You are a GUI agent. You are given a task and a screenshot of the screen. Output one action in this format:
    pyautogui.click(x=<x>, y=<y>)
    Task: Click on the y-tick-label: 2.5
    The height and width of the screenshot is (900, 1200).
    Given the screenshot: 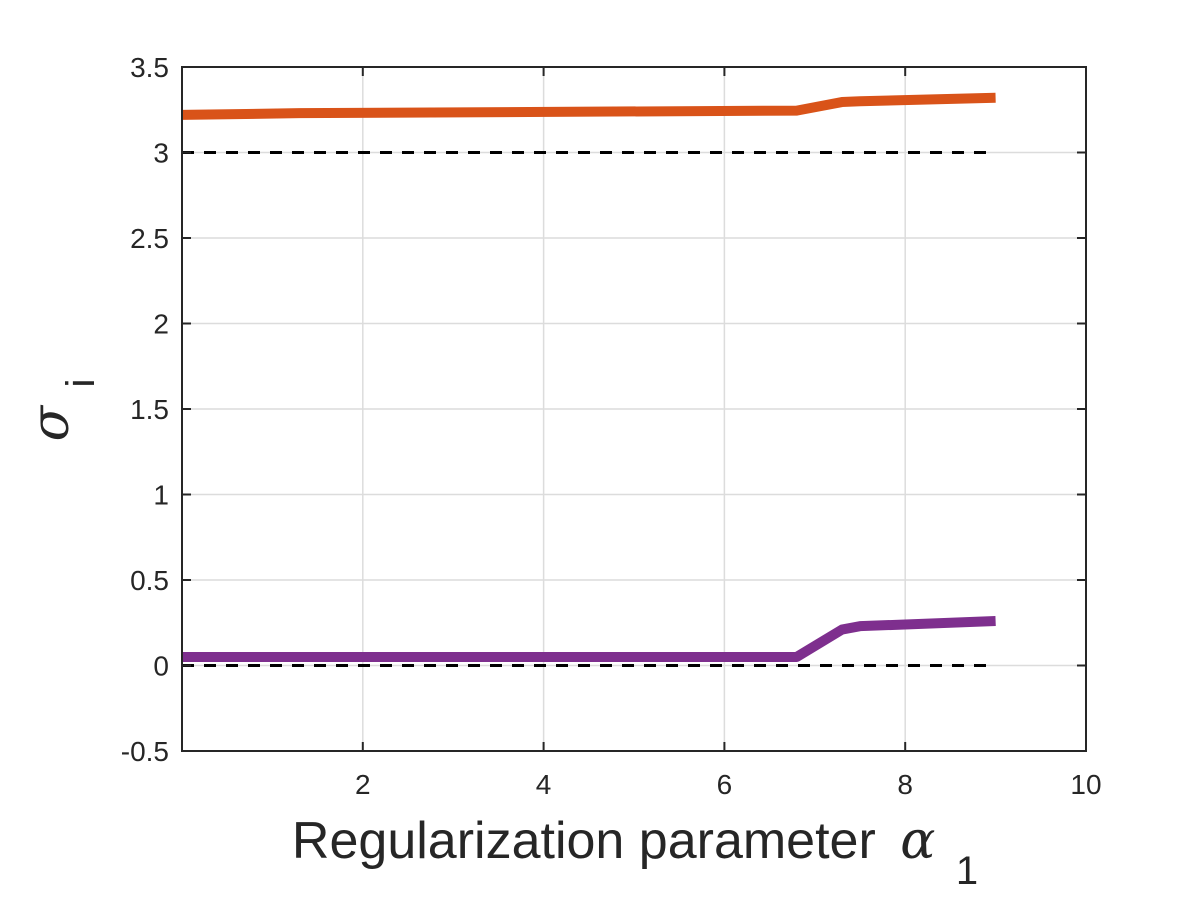 What is the action you would take?
    pyautogui.click(x=149, y=238)
    